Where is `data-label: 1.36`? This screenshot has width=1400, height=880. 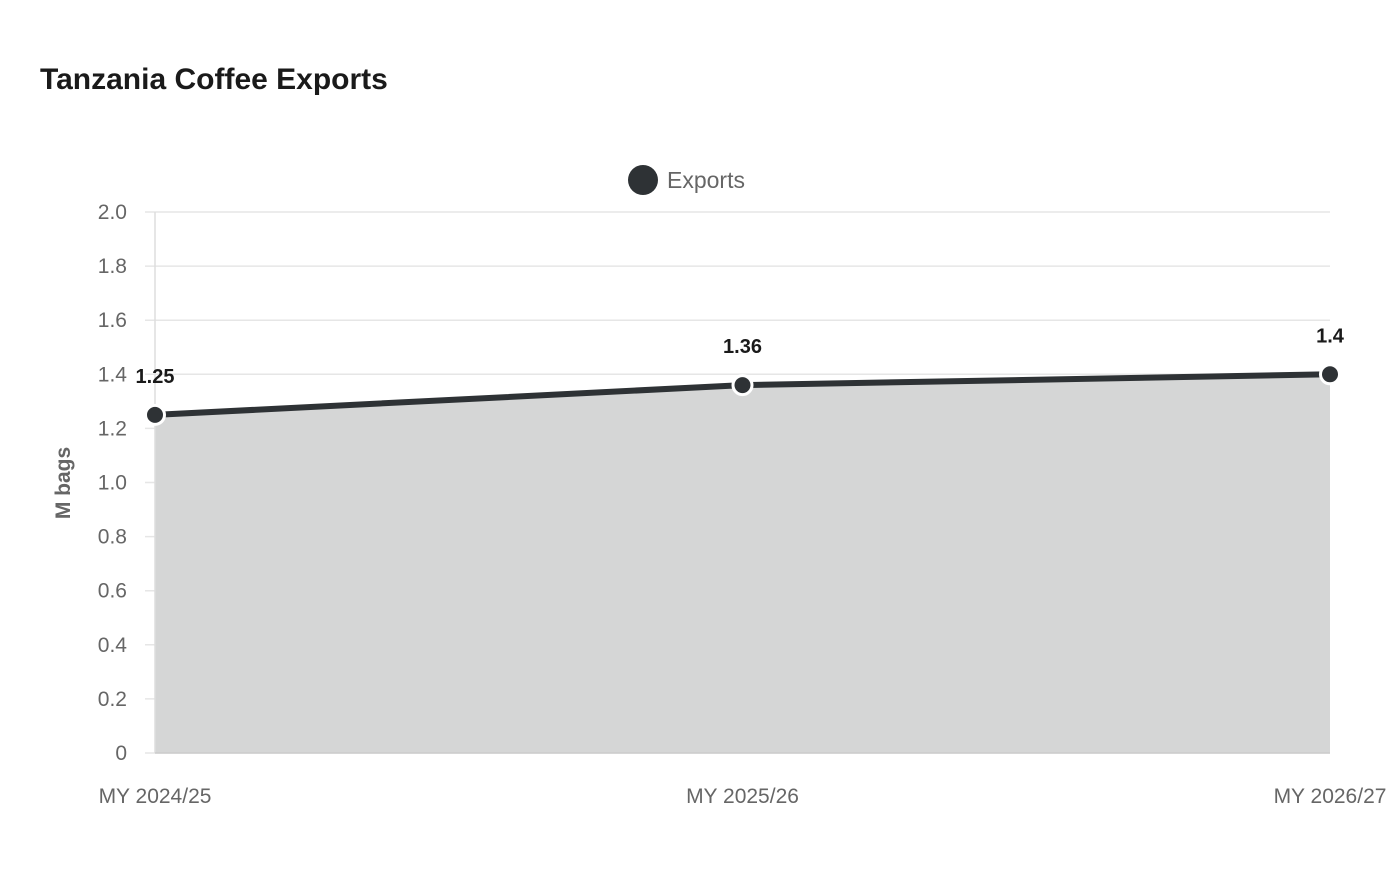
data-label: 1.36 is located at coordinates (742, 347).